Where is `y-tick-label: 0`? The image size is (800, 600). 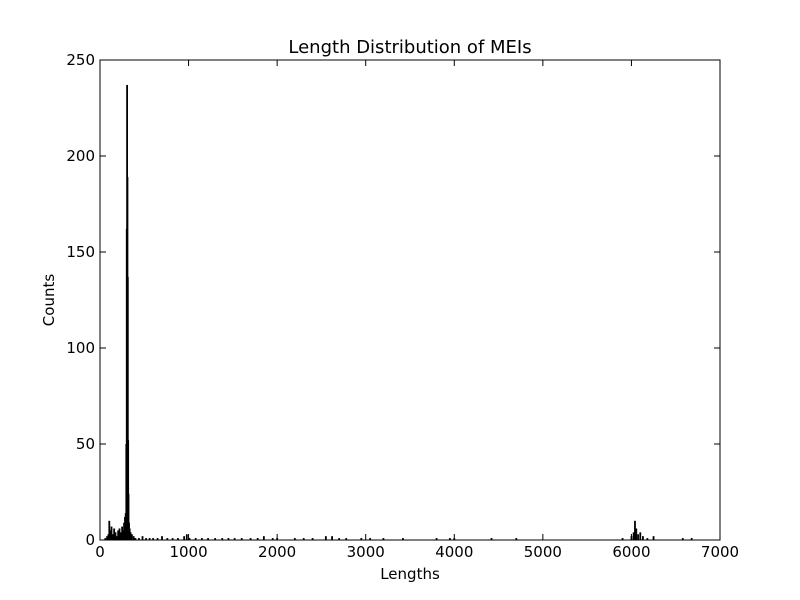
y-tick-label: 0 is located at coordinates (90, 540).